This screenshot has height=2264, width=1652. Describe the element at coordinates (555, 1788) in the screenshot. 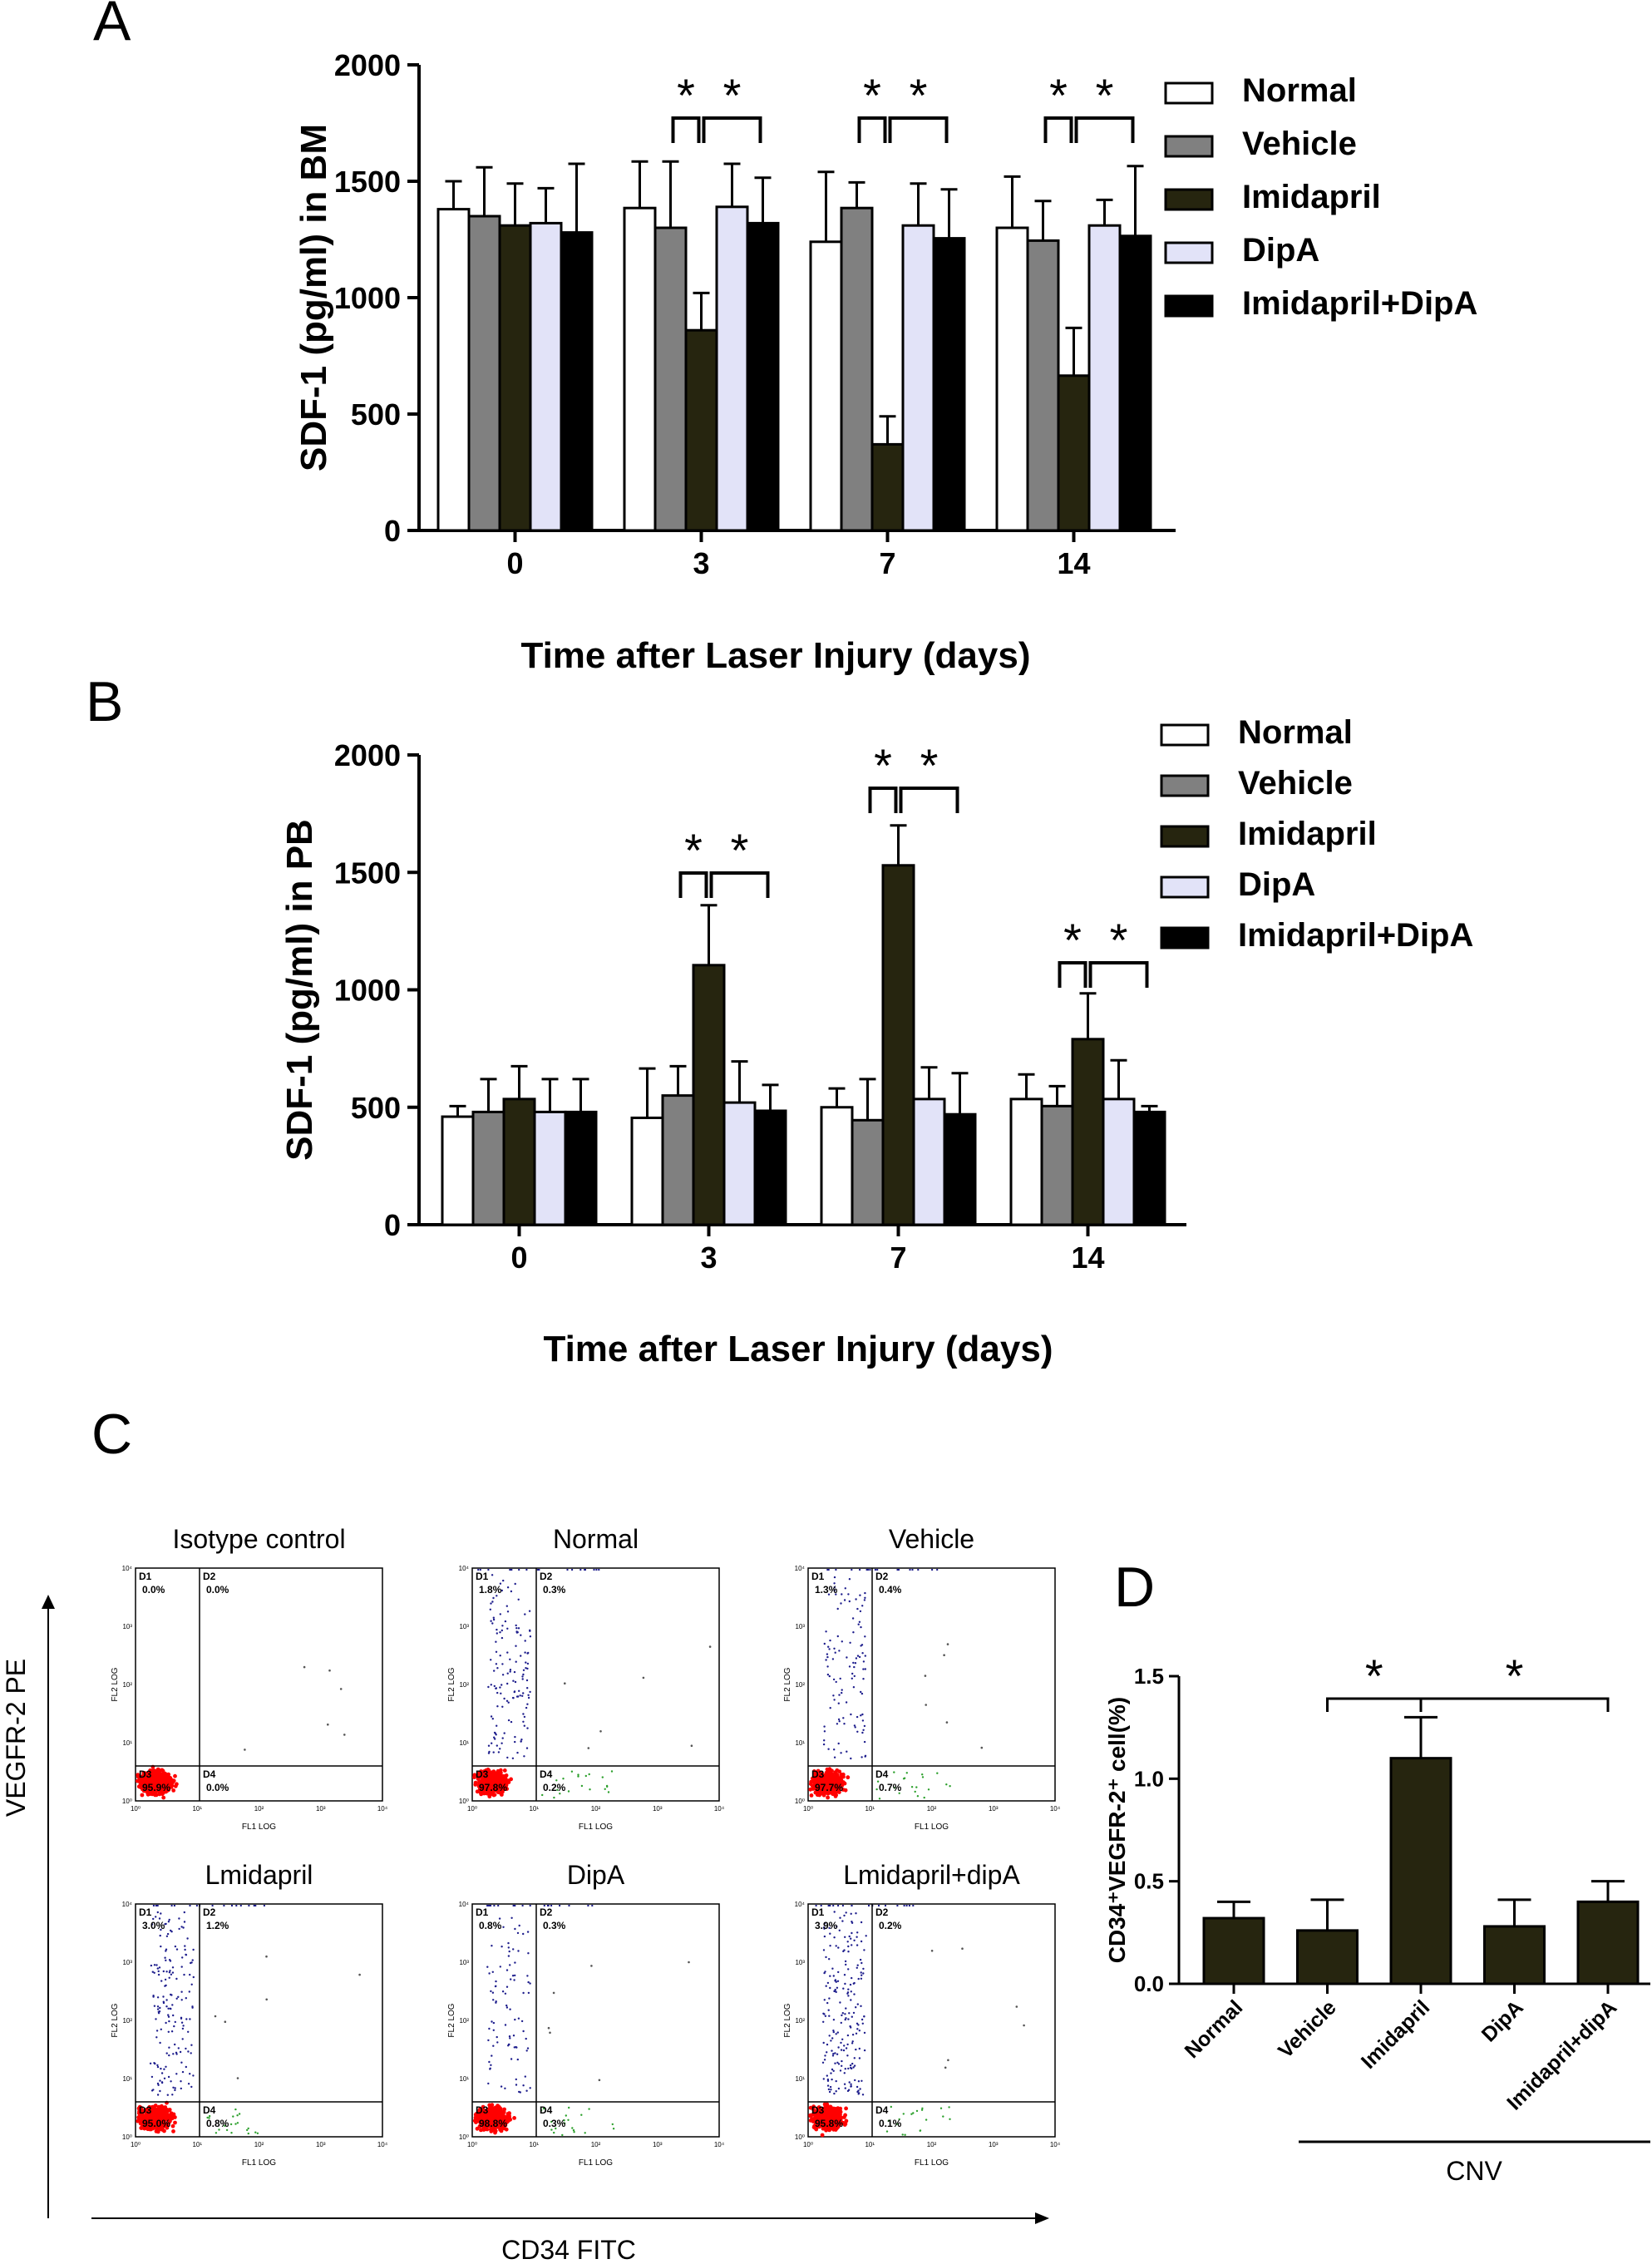

I see `quadrant-percent: 0.2%` at that location.